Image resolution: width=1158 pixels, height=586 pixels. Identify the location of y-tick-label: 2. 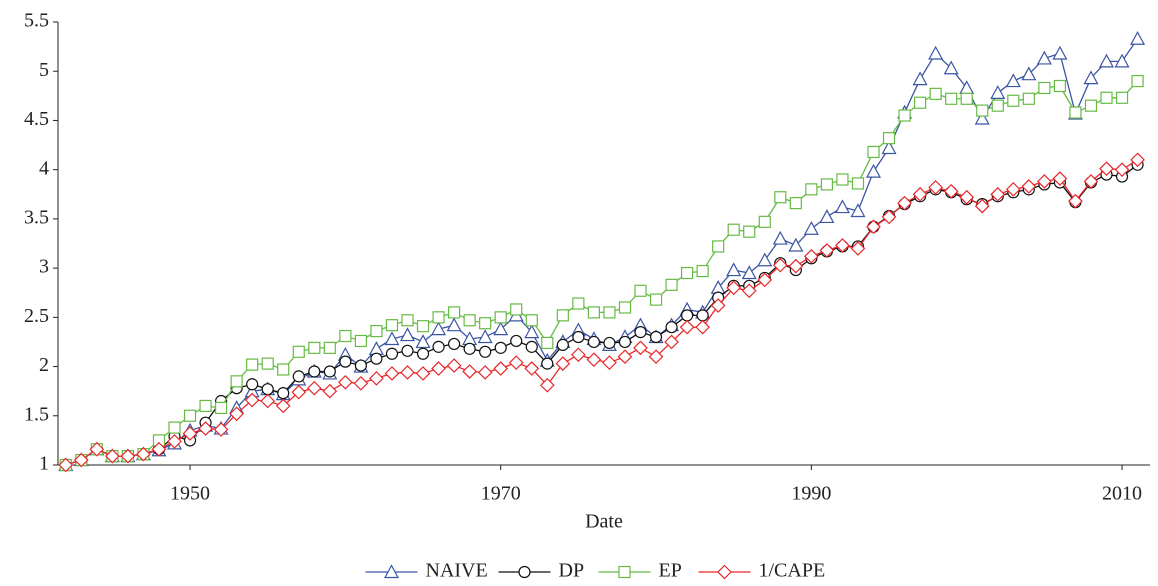
(44, 365).